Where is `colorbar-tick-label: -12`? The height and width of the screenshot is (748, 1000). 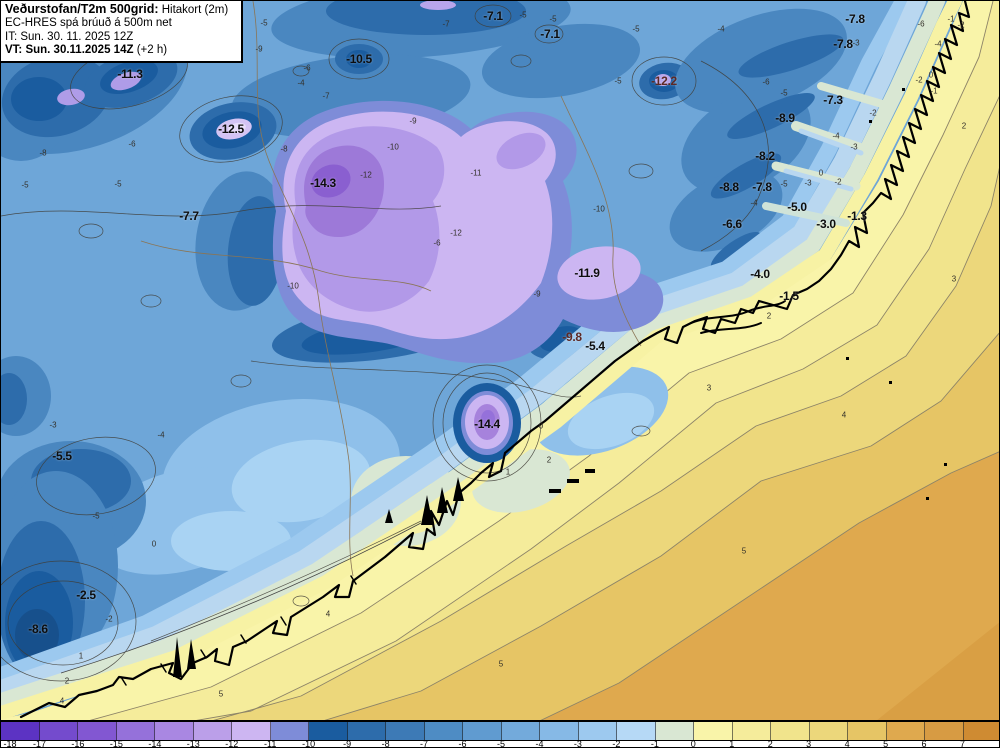 colorbar-tick-label: -12 is located at coordinates (232, 743).